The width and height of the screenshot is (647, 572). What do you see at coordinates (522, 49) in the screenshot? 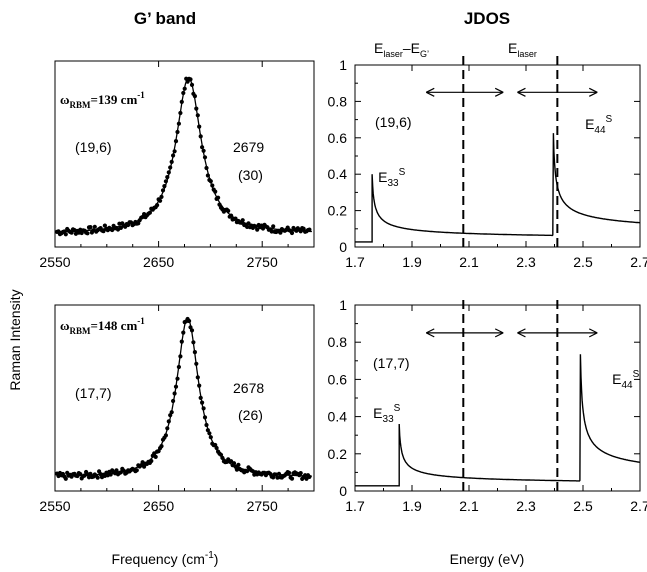
I see `elaser-label: Elaser` at bounding box center [522, 49].